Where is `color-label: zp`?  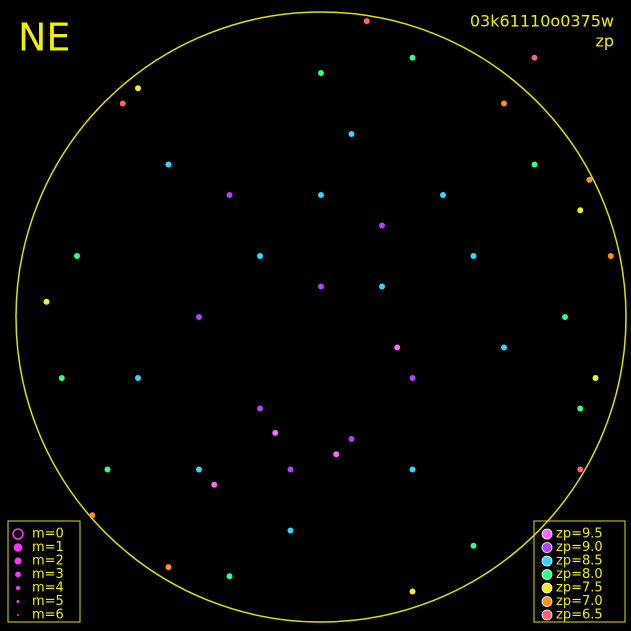 color-label: zp is located at coordinates (604, 41).